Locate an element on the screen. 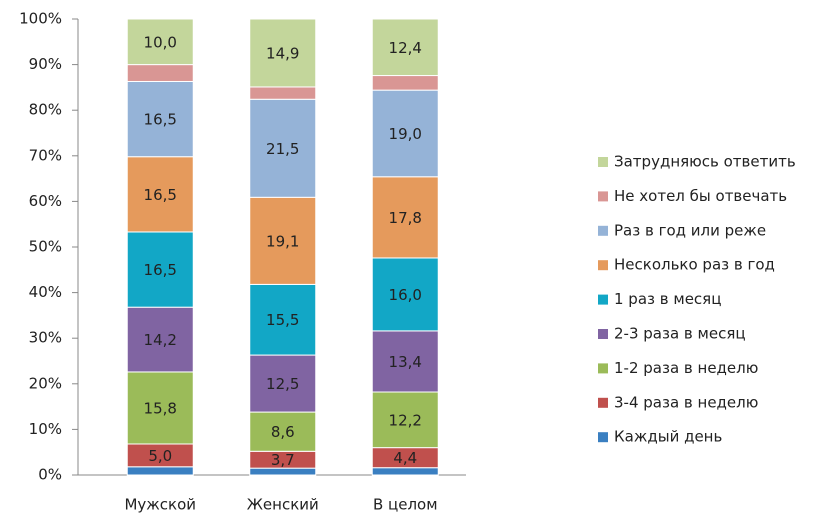 This screenshot has height=519, width=833. legend-label: Затрудняюсь ответить is located at coordinates (705, 162).